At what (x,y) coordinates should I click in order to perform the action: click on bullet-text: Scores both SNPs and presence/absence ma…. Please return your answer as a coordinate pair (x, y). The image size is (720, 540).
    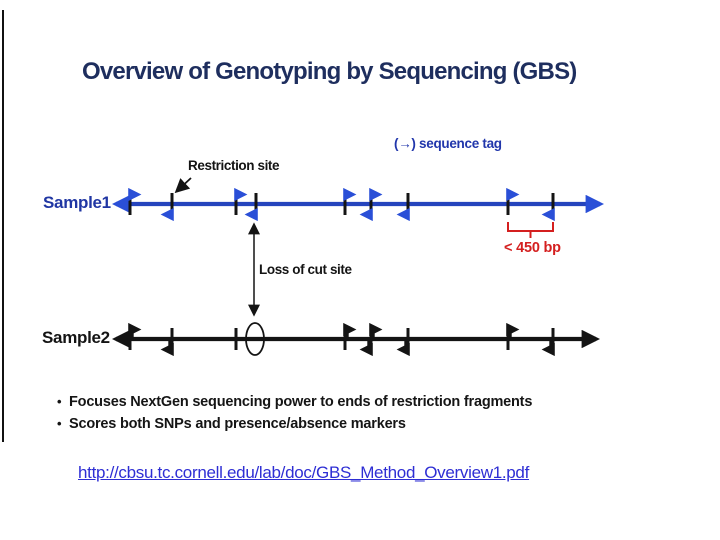
    Looking at the image, I should click on (237, 424).